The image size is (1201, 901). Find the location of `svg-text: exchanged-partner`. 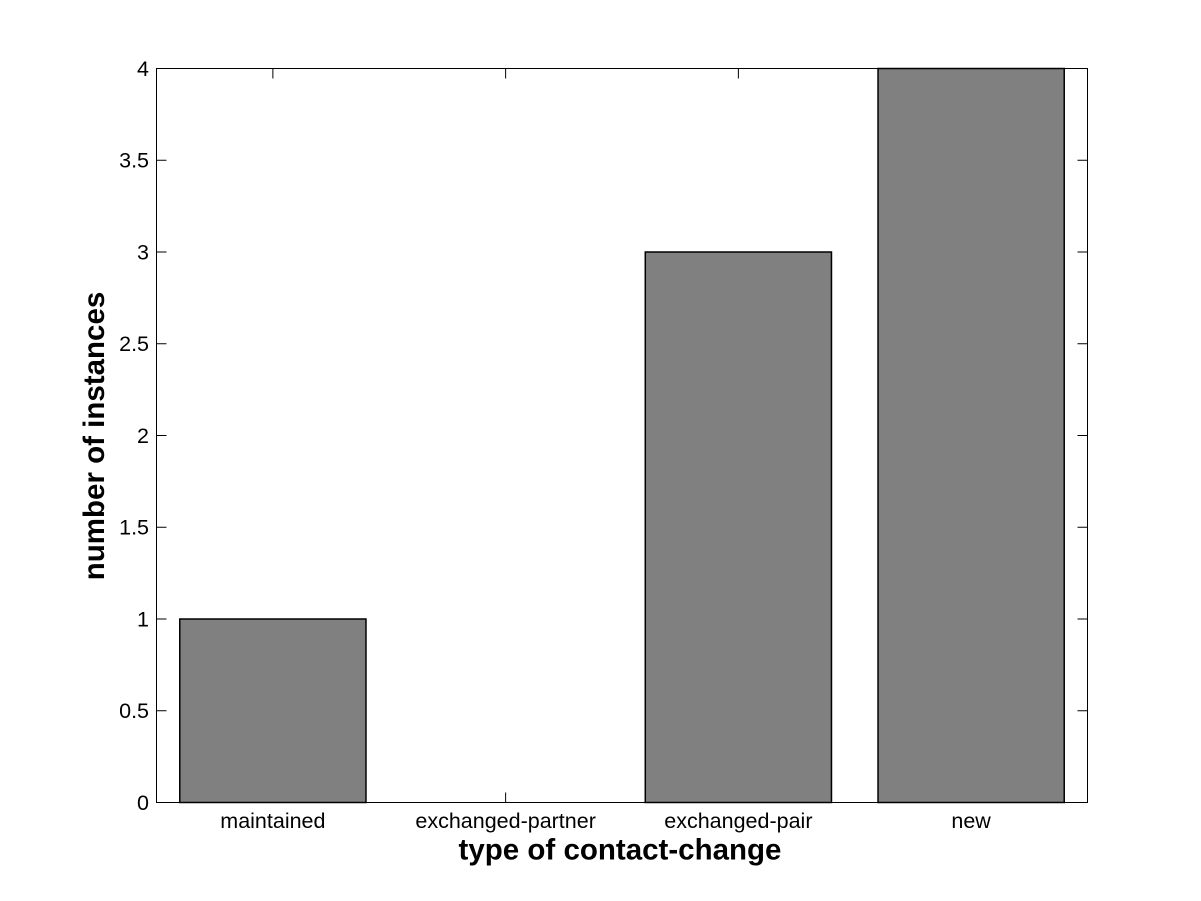

svg-text: exchanged-partner is located at coordinates (505, 821).